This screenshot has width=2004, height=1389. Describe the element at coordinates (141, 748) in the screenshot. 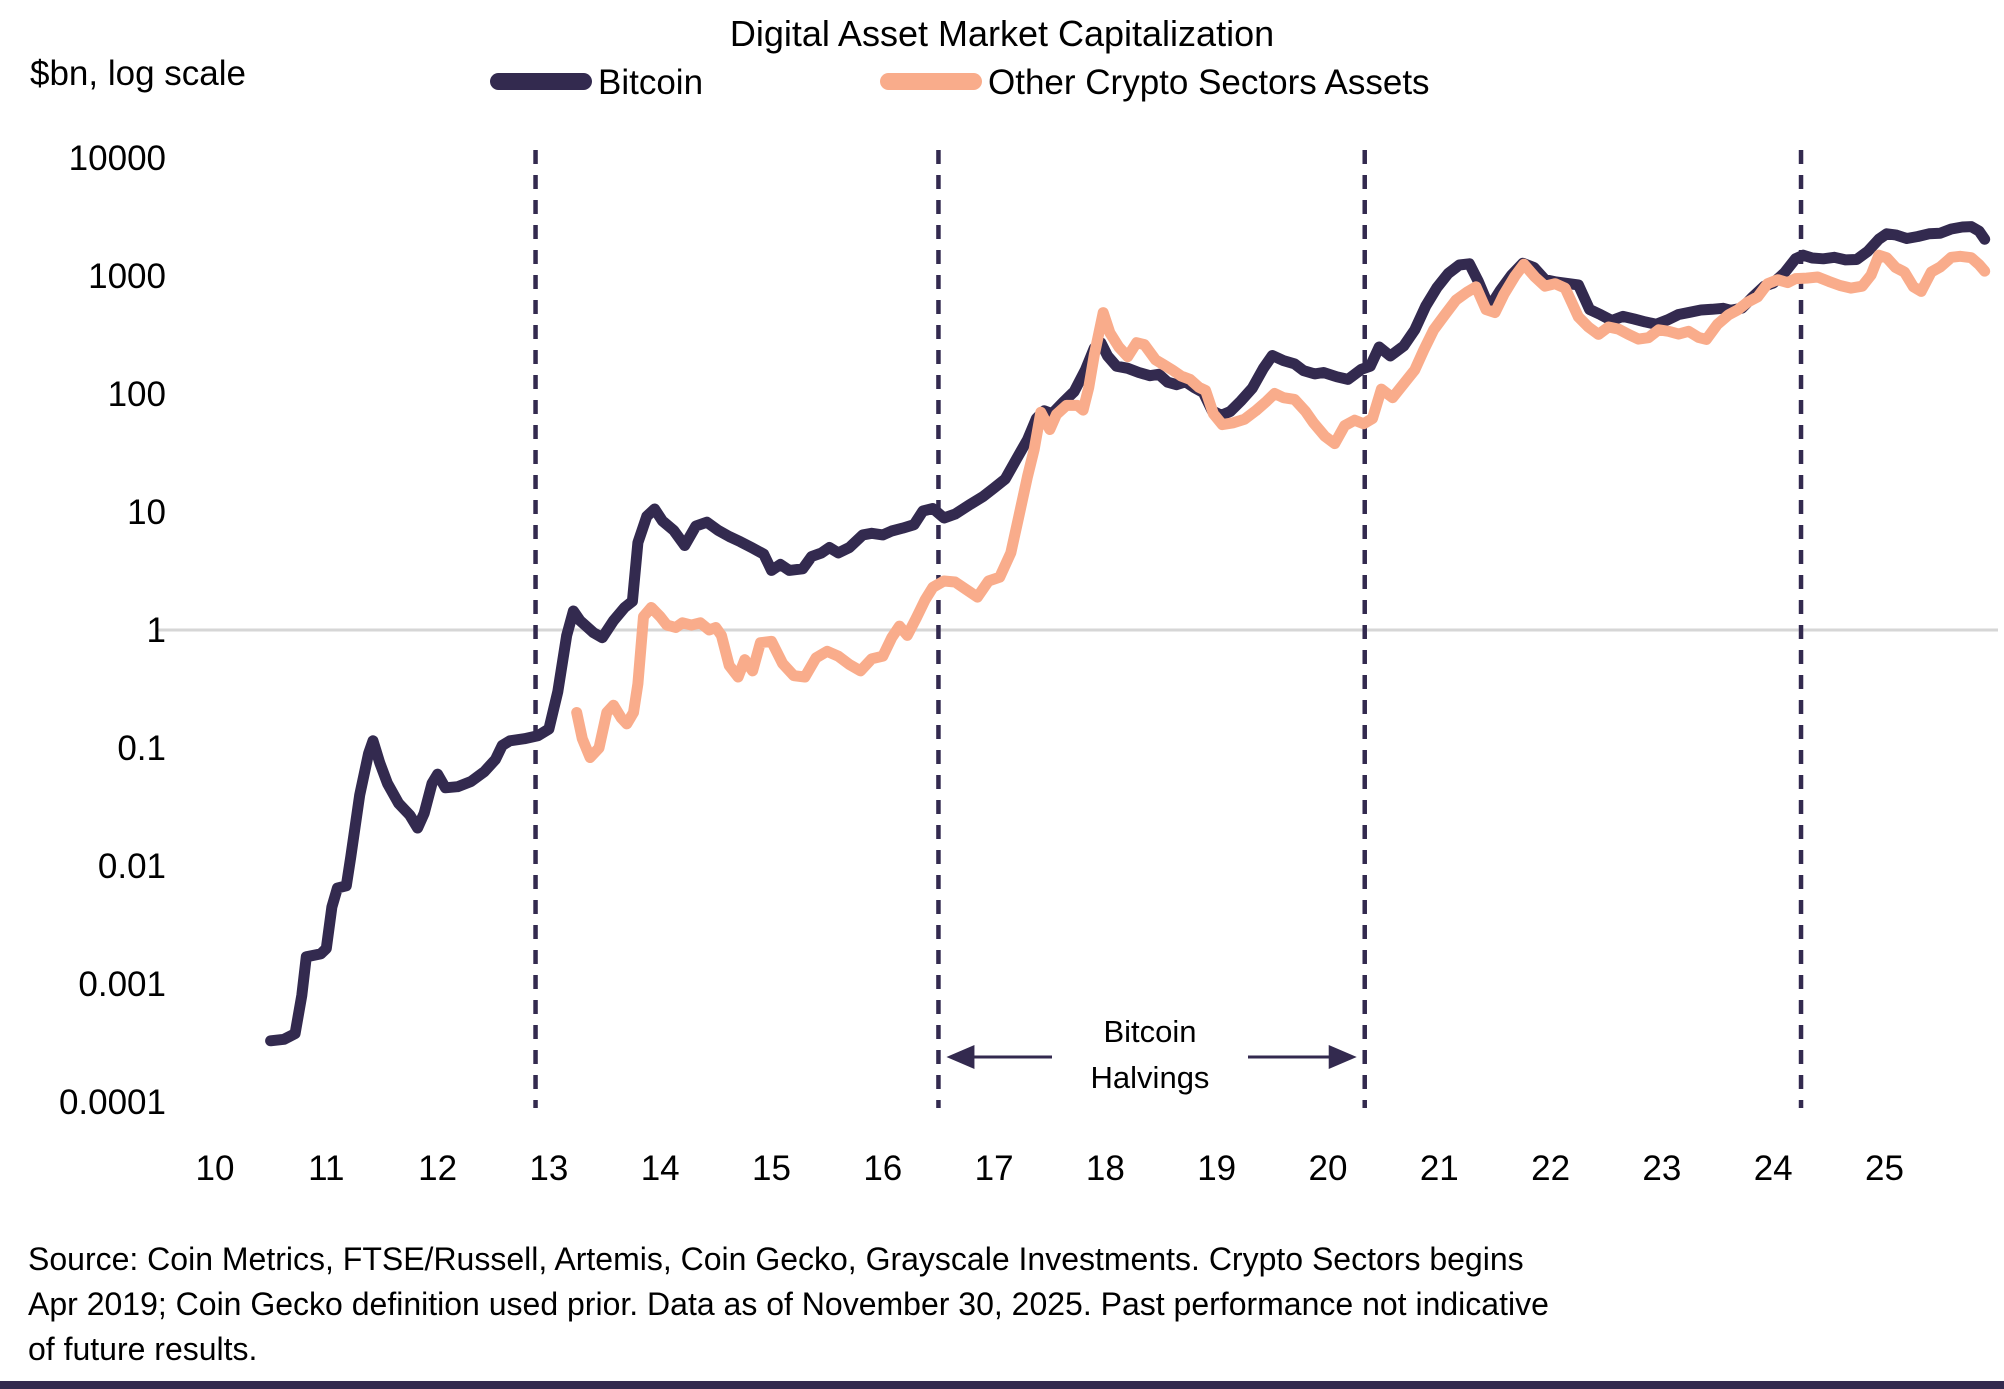

I see `y-tick-label: 0.1` at that location.